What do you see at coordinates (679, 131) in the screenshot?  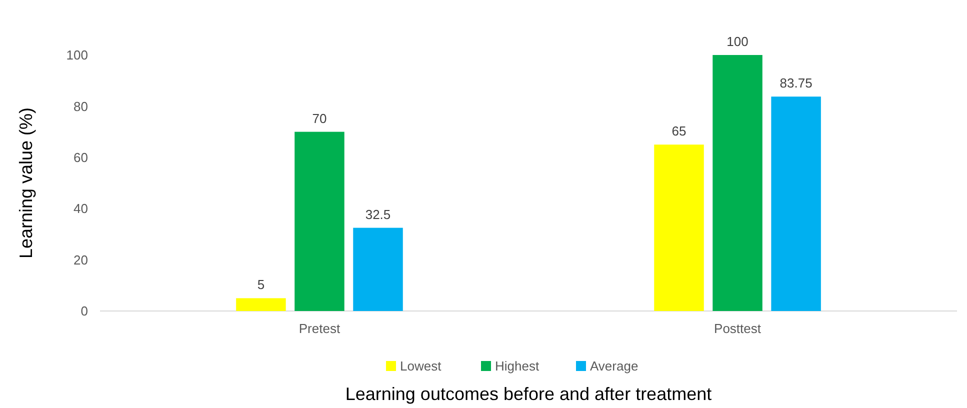 I see `data-label: 65` at bounding box center [679, 131].